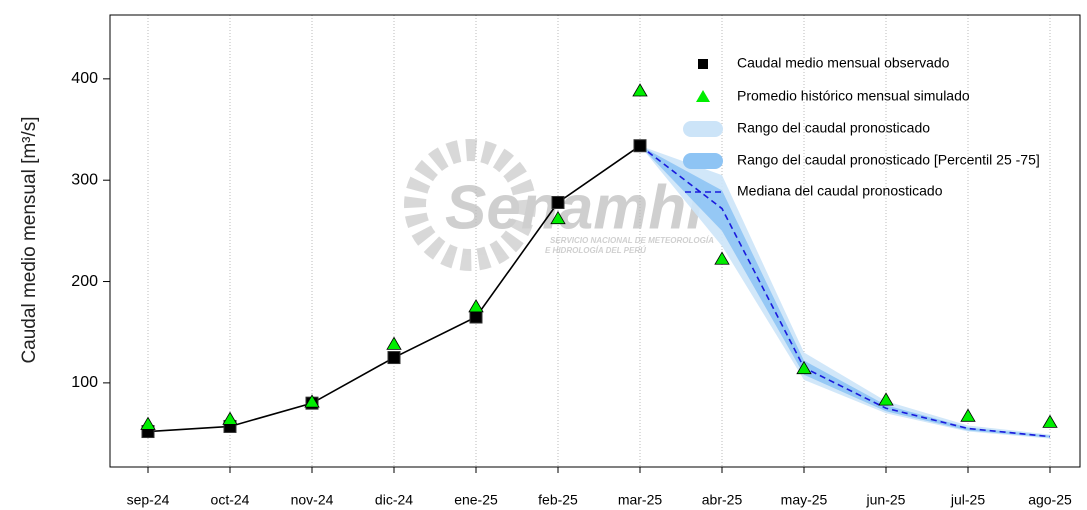 This screenshot has height=510, width=1087. Describe the element at coordinates (1050, 500) in the screenshot. I see `x-tick-label: ago-25` at that location.